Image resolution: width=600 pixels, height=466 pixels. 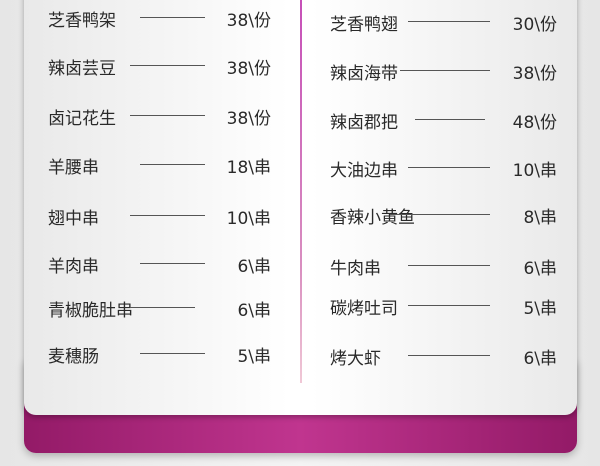 I want to click on item-name: 辣卤海带, so click(x=364, y=74).